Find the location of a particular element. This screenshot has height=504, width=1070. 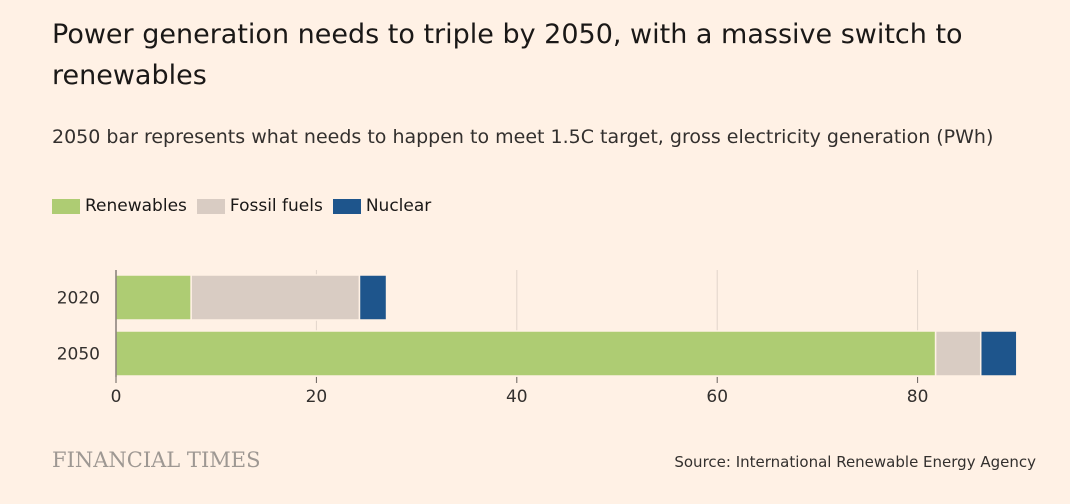

legend-label-fossil-fuels: Fossil fuels is located at coordinates (276, 206).